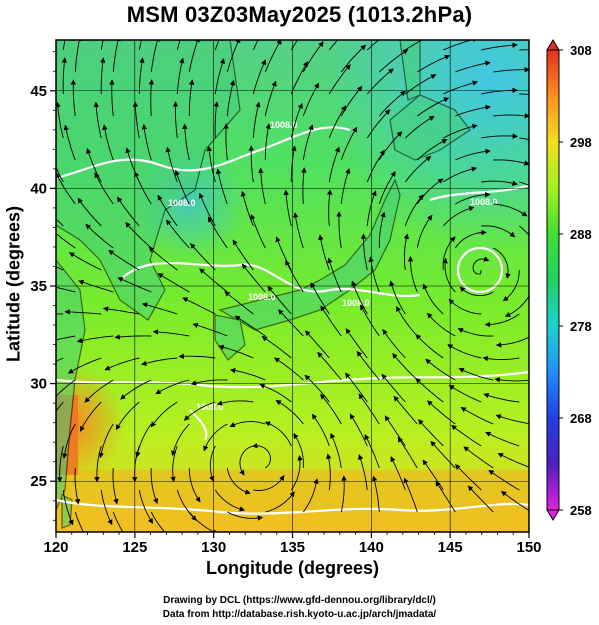 This screenshot has height=625, width=599. What do you see at coordinates (38, 91) in the screenshot?
I see `y-tick-label: 45` at bounding box center [38, 91].